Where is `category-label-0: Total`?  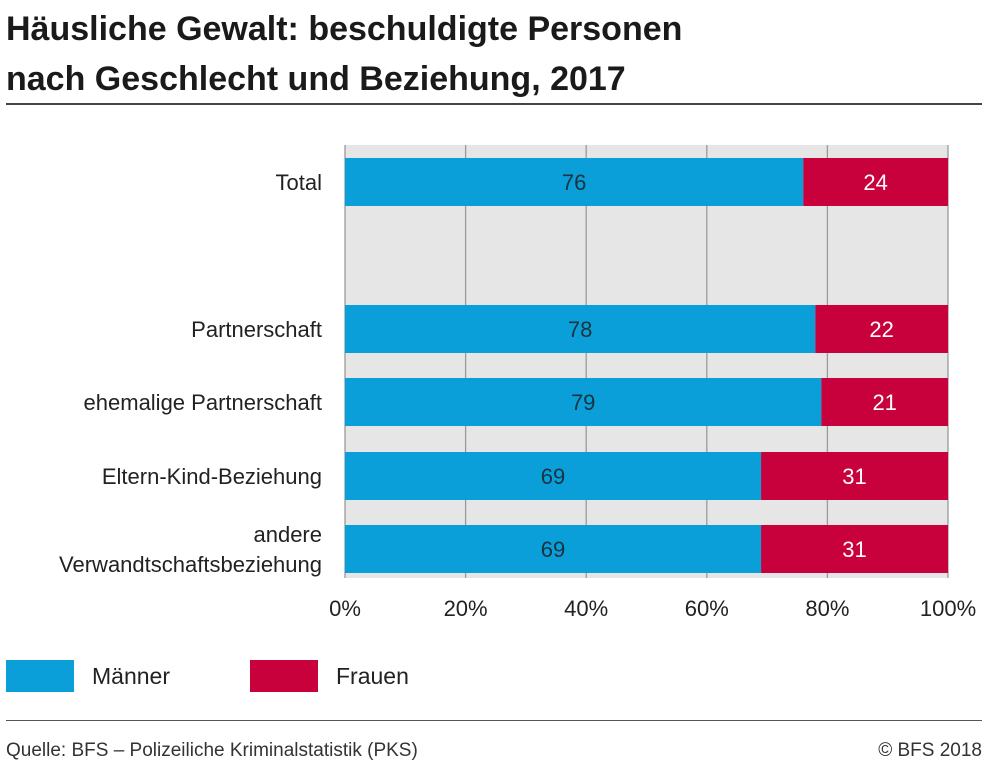
category-label-0: Total is located at coordinates (299, 182).